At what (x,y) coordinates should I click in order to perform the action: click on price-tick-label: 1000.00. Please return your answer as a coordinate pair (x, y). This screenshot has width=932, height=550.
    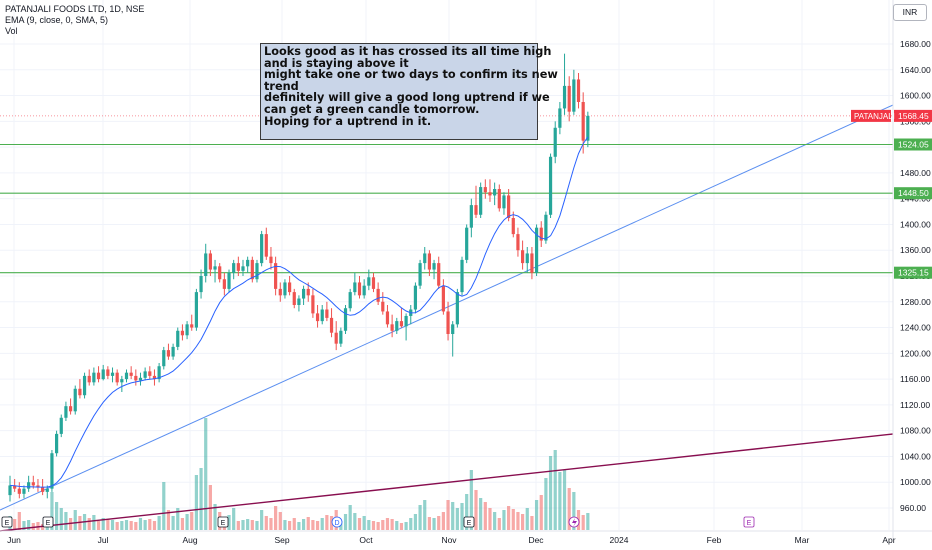
    Looking at the image, I should click on (915, 482).